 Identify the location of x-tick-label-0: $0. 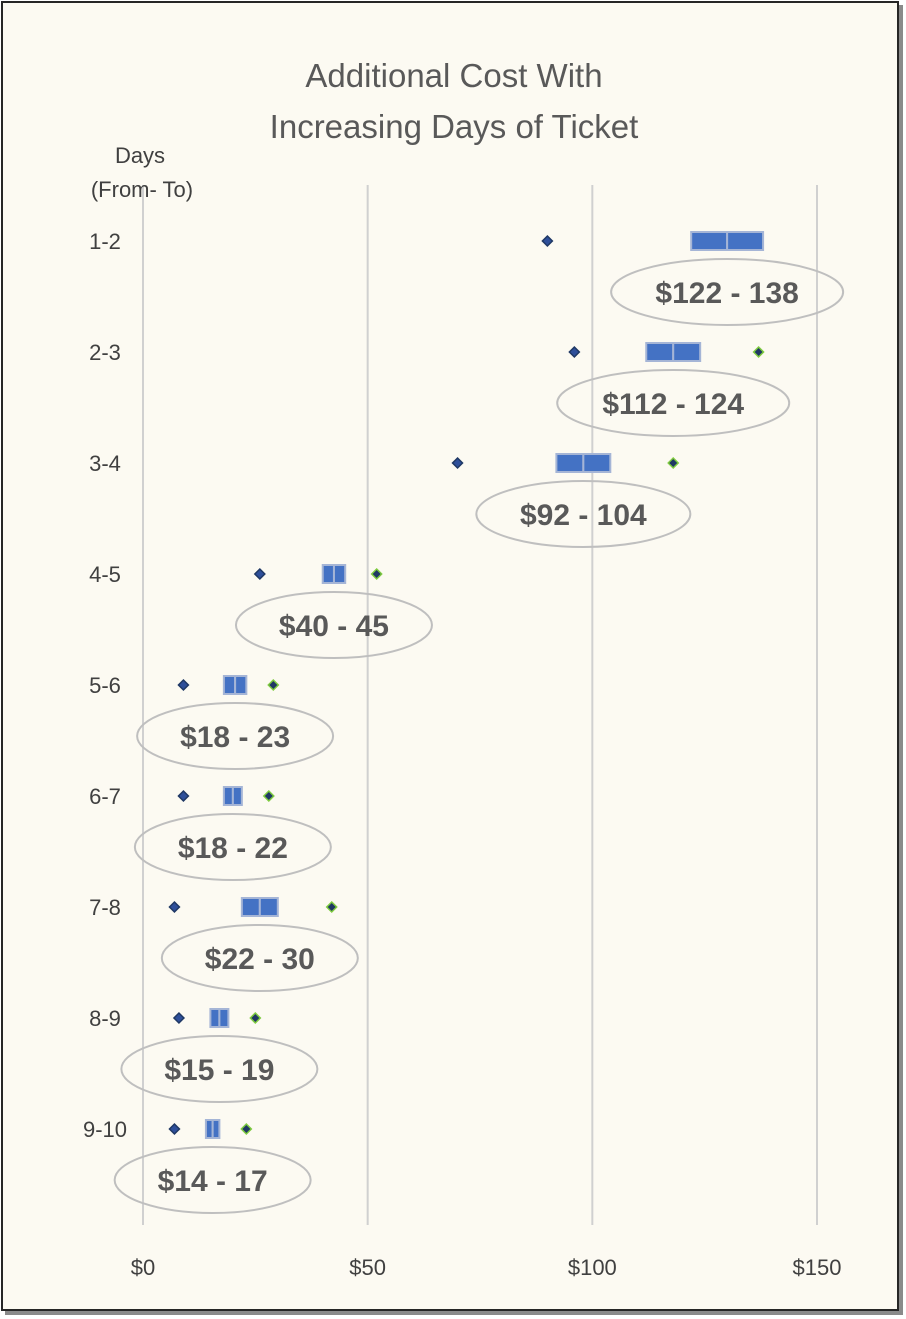
(143, 1267).